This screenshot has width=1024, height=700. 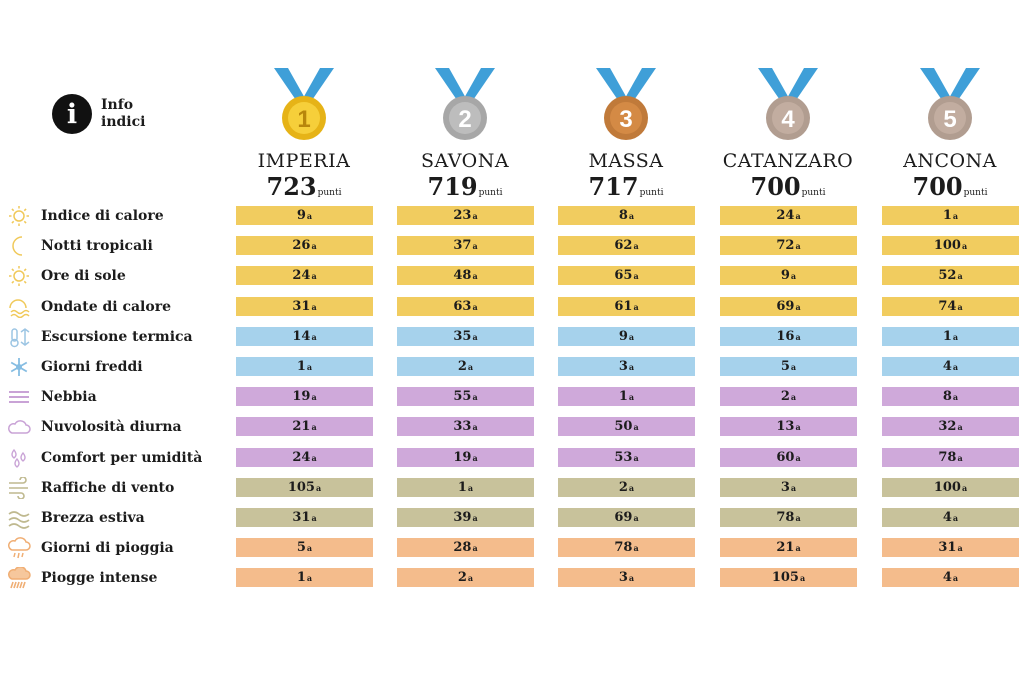 What do you see at coordinates (291, 186) in the screenshot?
I see `city-score-value: 723` at bounding box center [291, 186].